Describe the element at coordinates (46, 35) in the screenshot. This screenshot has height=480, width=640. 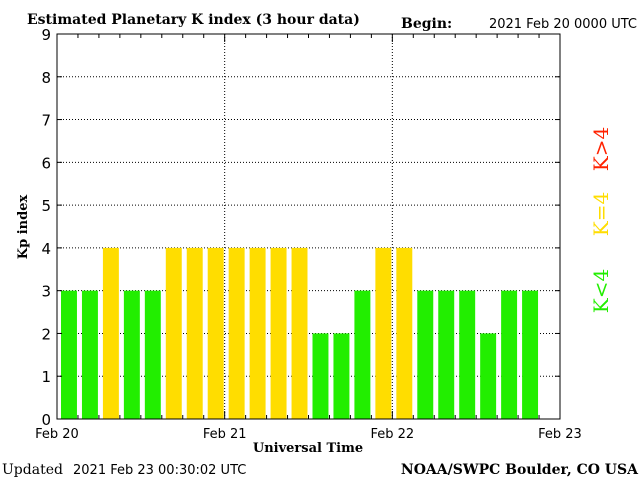
I see `y-tick-label: 9` at that location.